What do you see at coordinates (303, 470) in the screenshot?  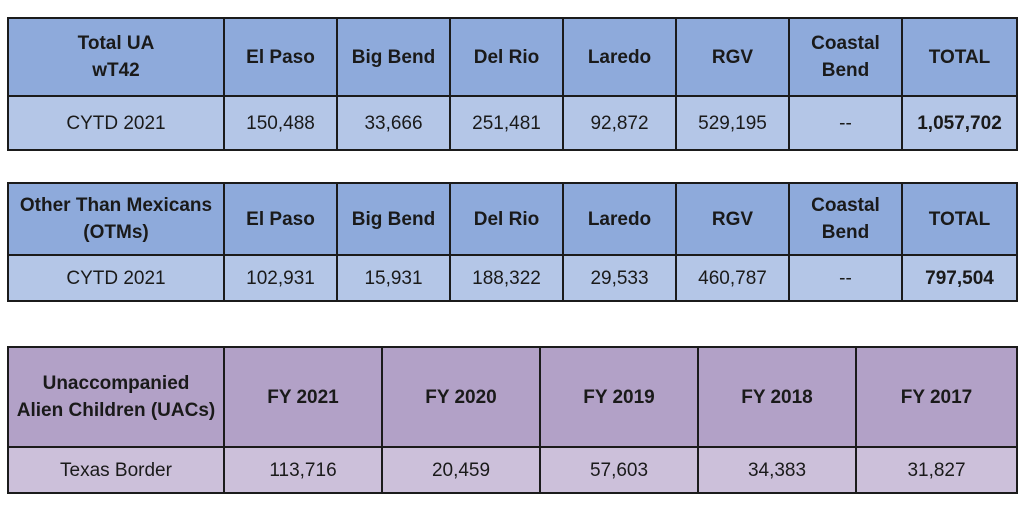 I see `data-cell: 113,716` at bounding box center [303, 470].